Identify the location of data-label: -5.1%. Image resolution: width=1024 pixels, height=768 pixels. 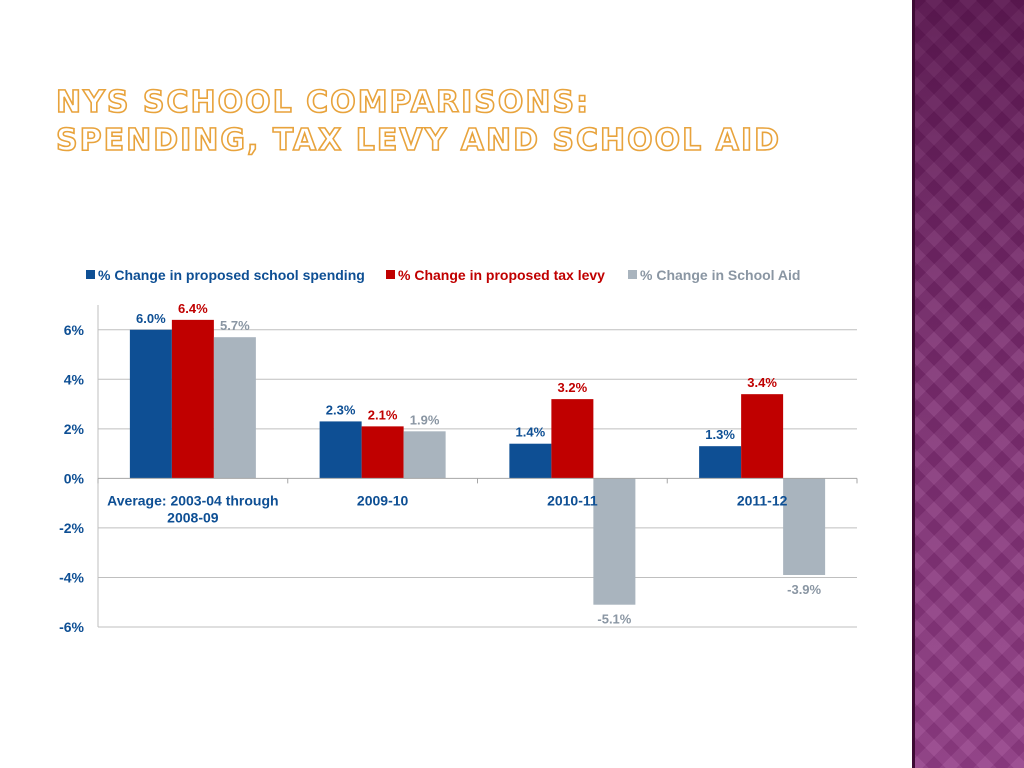
(614, 619).